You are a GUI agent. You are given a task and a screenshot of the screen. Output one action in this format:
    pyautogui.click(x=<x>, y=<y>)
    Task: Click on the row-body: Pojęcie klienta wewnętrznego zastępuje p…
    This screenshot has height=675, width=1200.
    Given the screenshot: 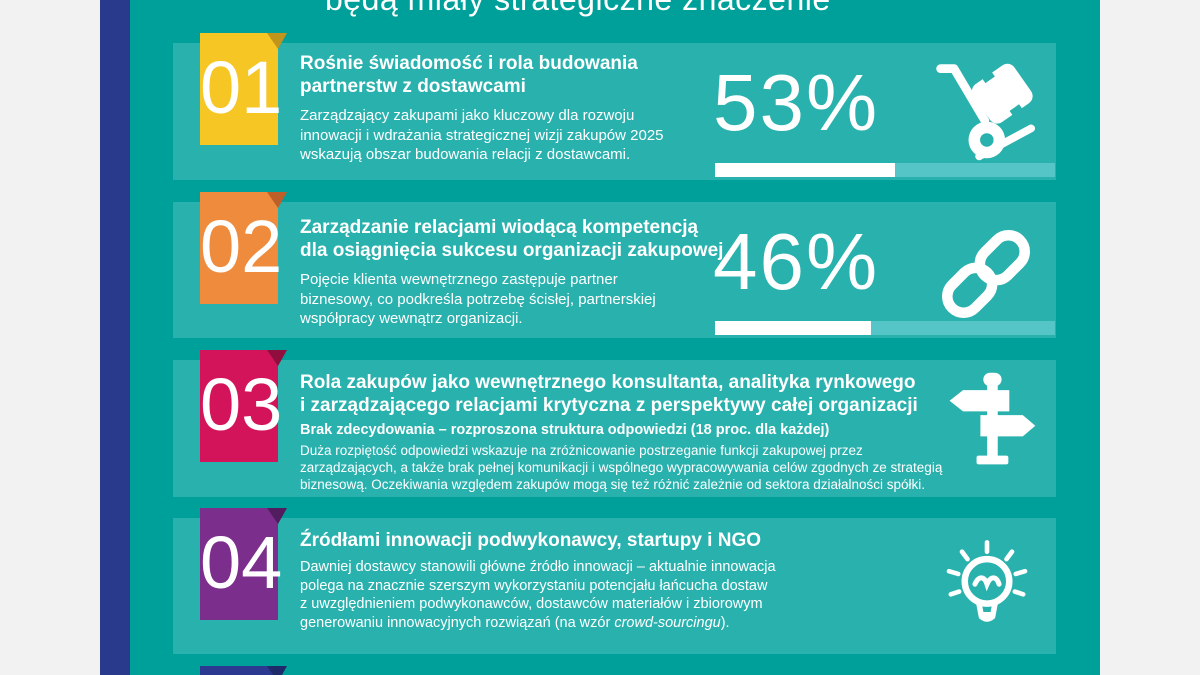 What is the action you would take?
    pyautogui.click(x=478, y=299)
    